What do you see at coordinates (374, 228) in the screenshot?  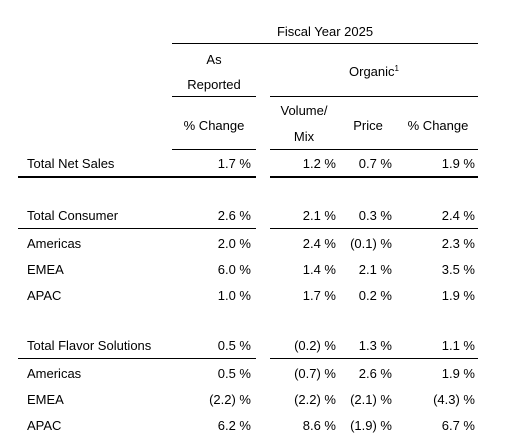 I see `rule-total-consumer-right` at bounding box center [374, 228].